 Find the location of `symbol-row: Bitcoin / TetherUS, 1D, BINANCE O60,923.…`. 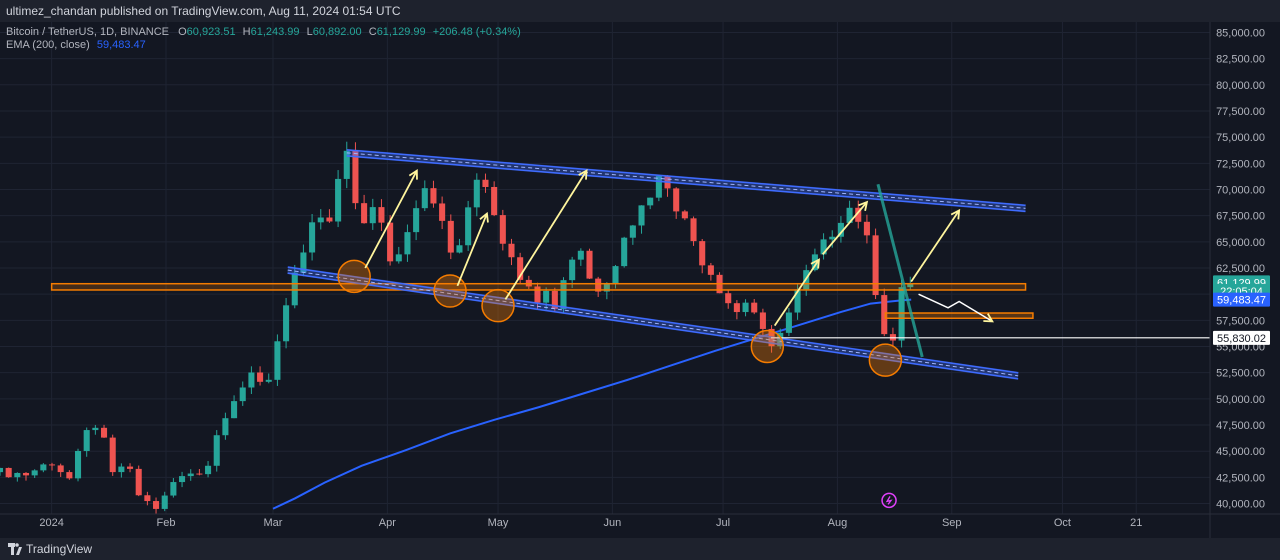

symbol-row: Bitcoin / TetherUS, 1D, BINANCE O60,923.… is located at coordinates (263, 32).